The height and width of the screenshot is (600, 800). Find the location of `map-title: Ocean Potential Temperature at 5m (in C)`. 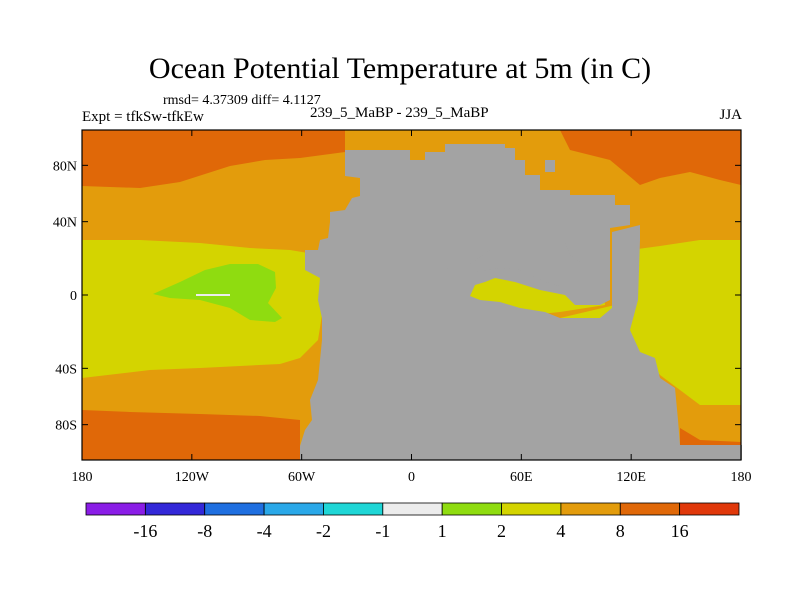

map-title: Ocean Potential Temperature at 5m (in C) is located at coordinates (400, 68).